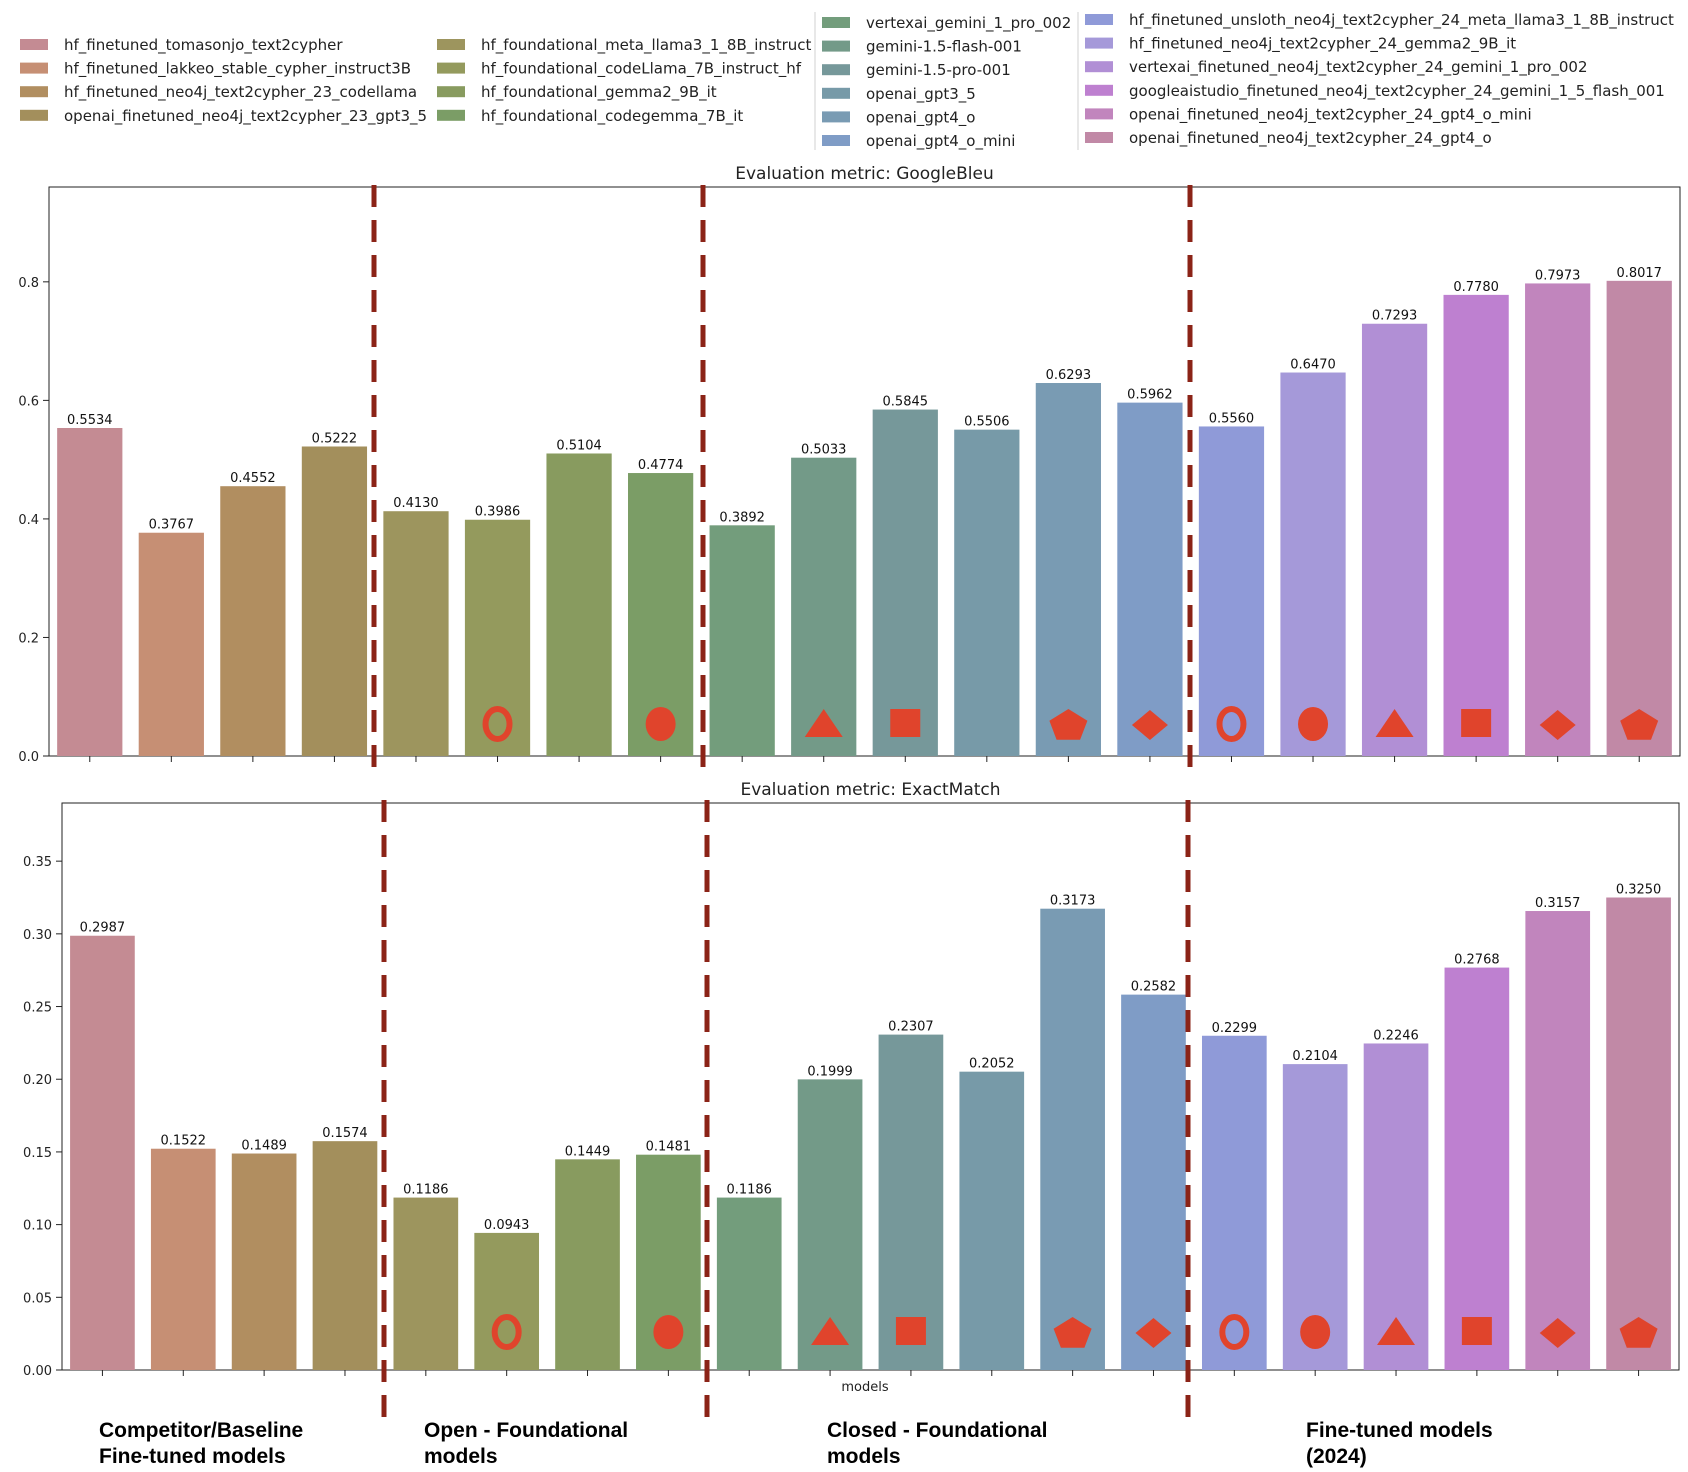  I want to click on bar-value-label: 0.2104, so click(1315, 1056).